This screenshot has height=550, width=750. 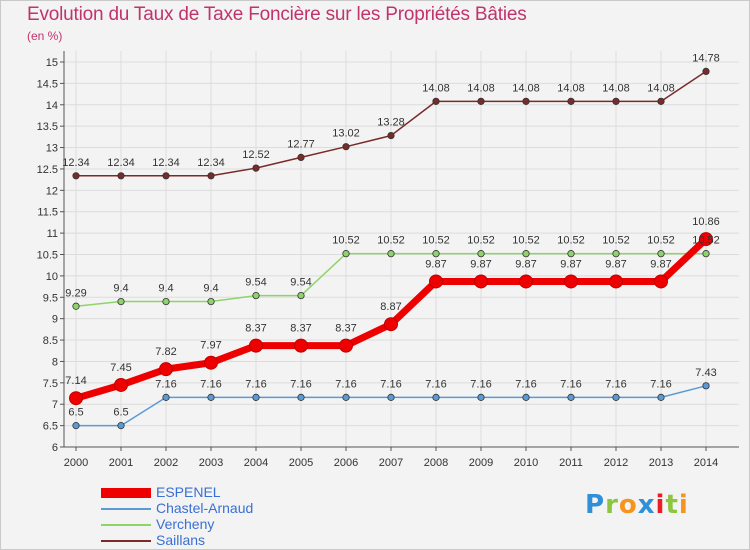 What do you see at coordinates (47, 213) in the screenshot?
I see `y-tick-label: 11.5` at bounding box center [47, 213].